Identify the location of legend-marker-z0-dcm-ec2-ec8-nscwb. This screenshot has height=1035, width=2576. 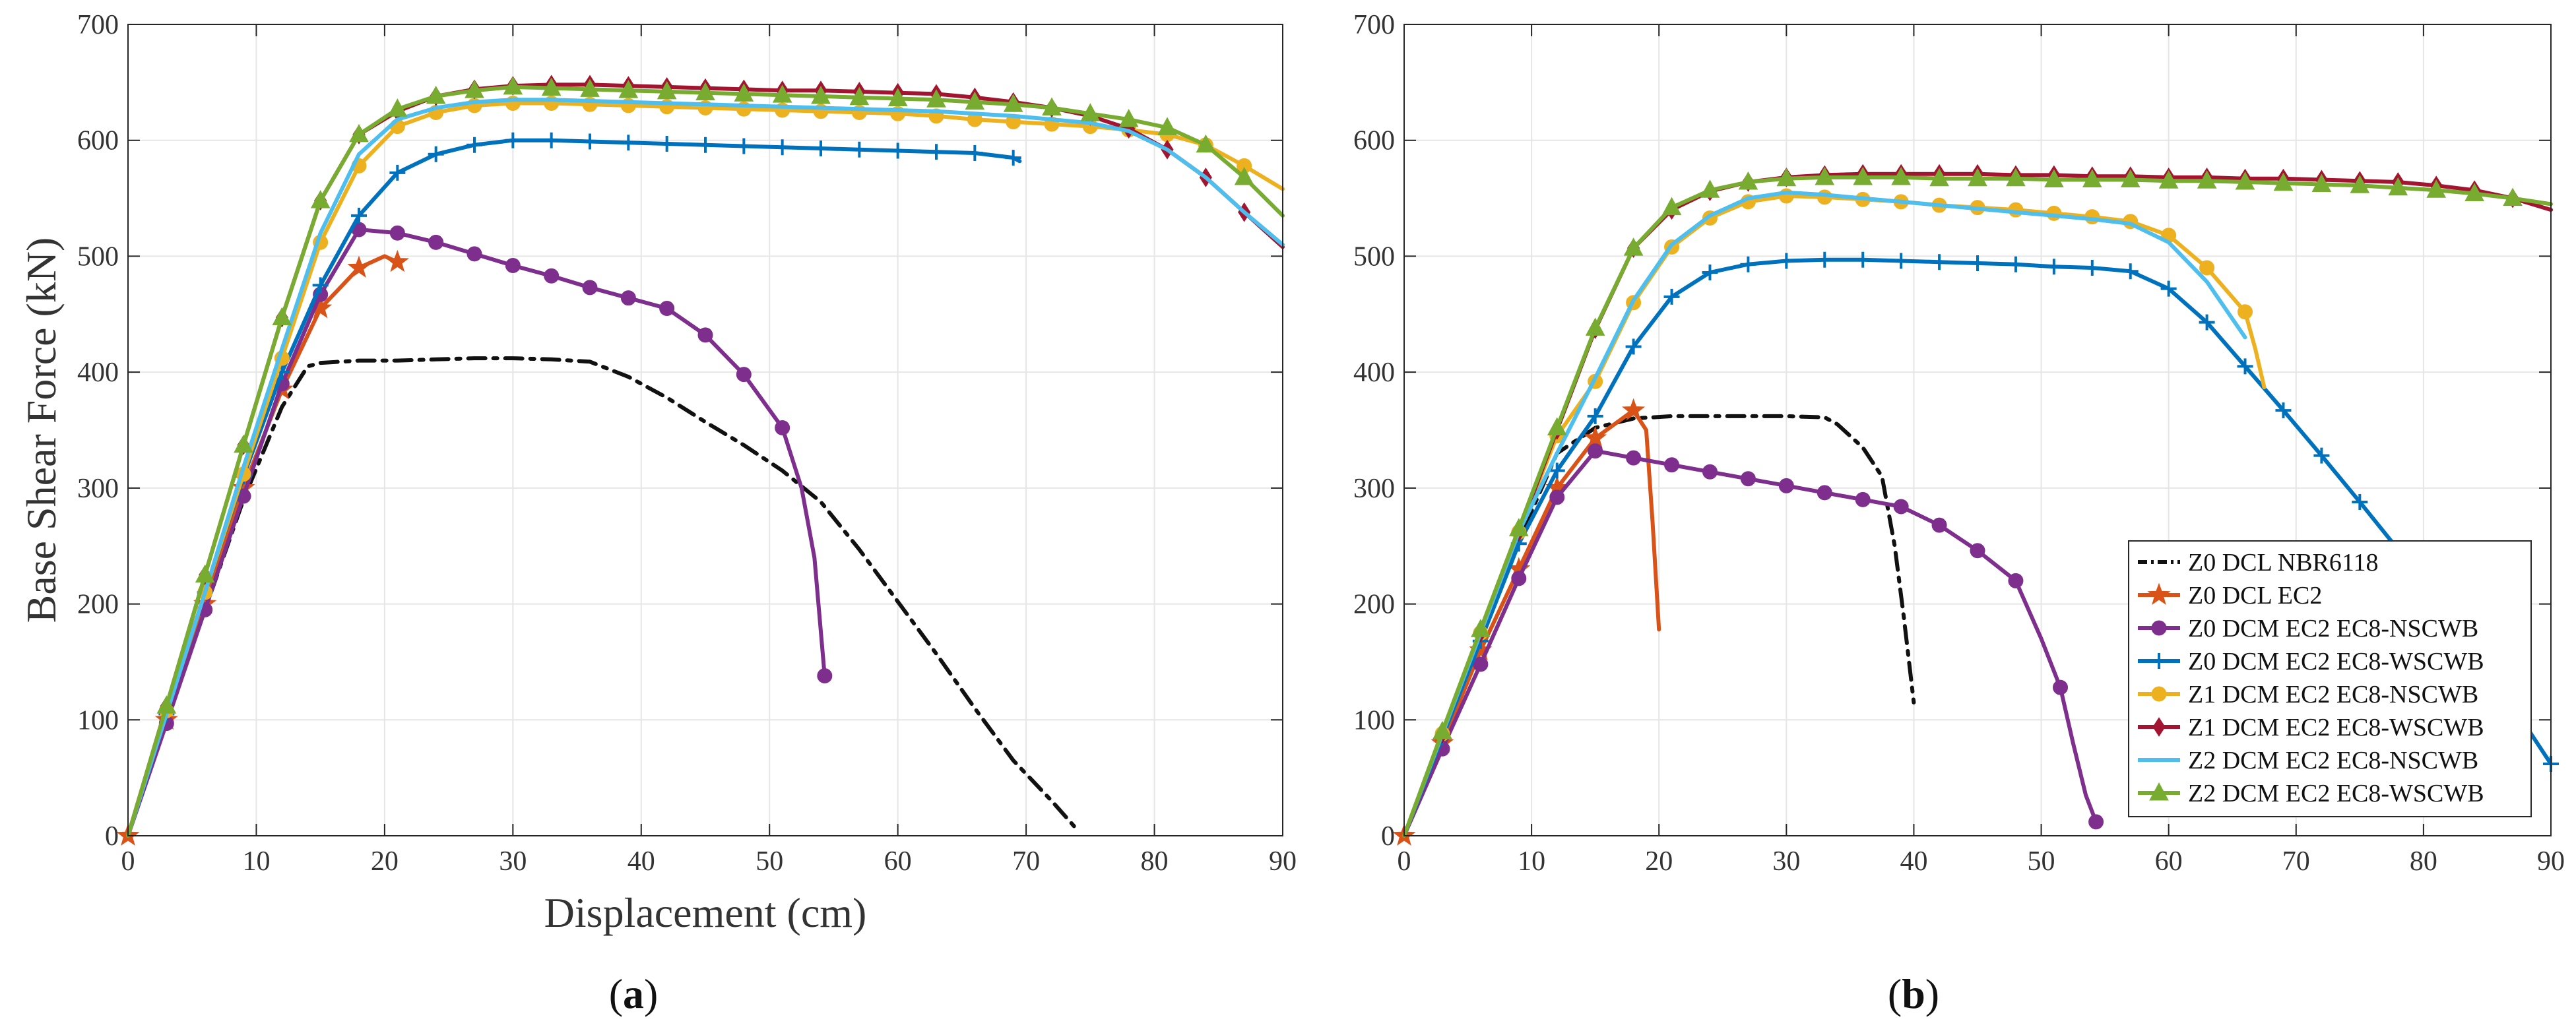
(2159, 628).